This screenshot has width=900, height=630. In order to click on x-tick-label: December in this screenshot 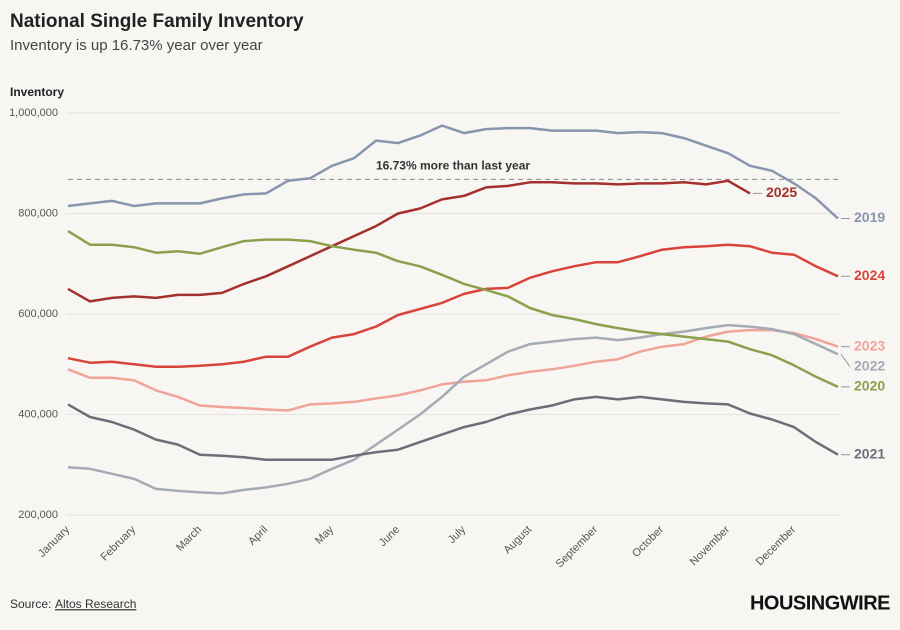, I will do `click(776, 545)`.